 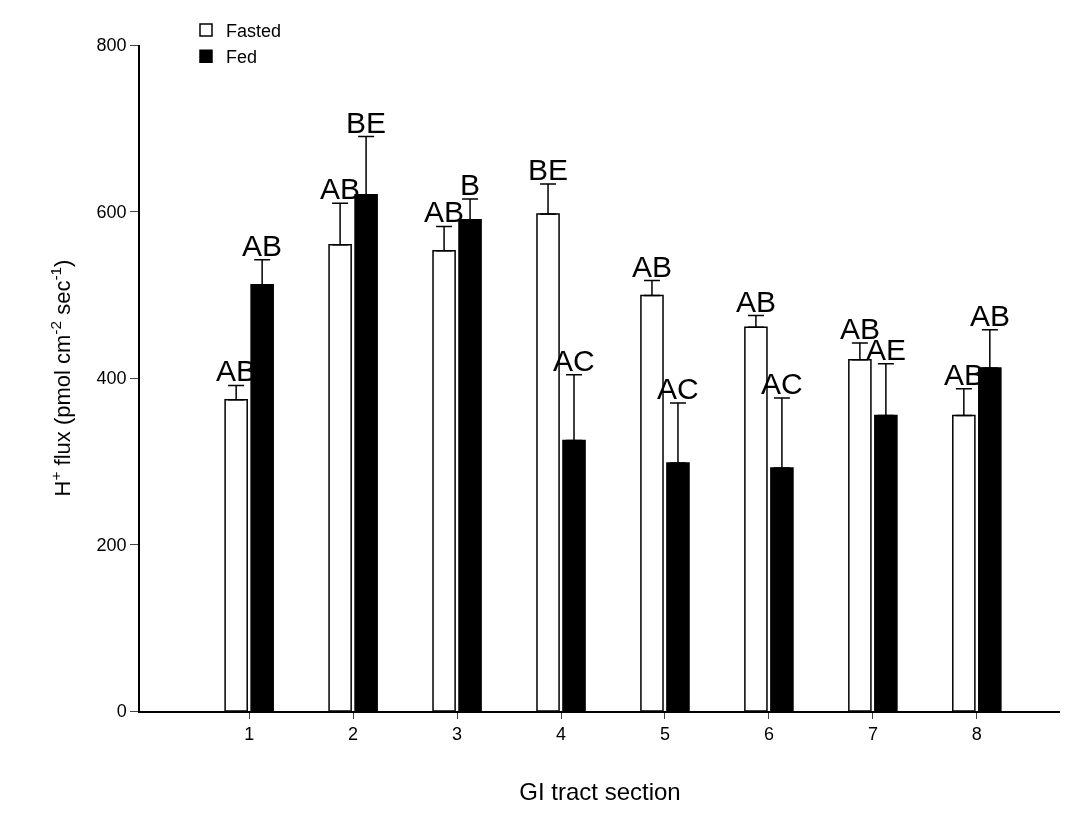 What do you see at coordinates (121, 711) in the screenshot?
I see `y-tick-label: 0` at bounding box center [121, 711].